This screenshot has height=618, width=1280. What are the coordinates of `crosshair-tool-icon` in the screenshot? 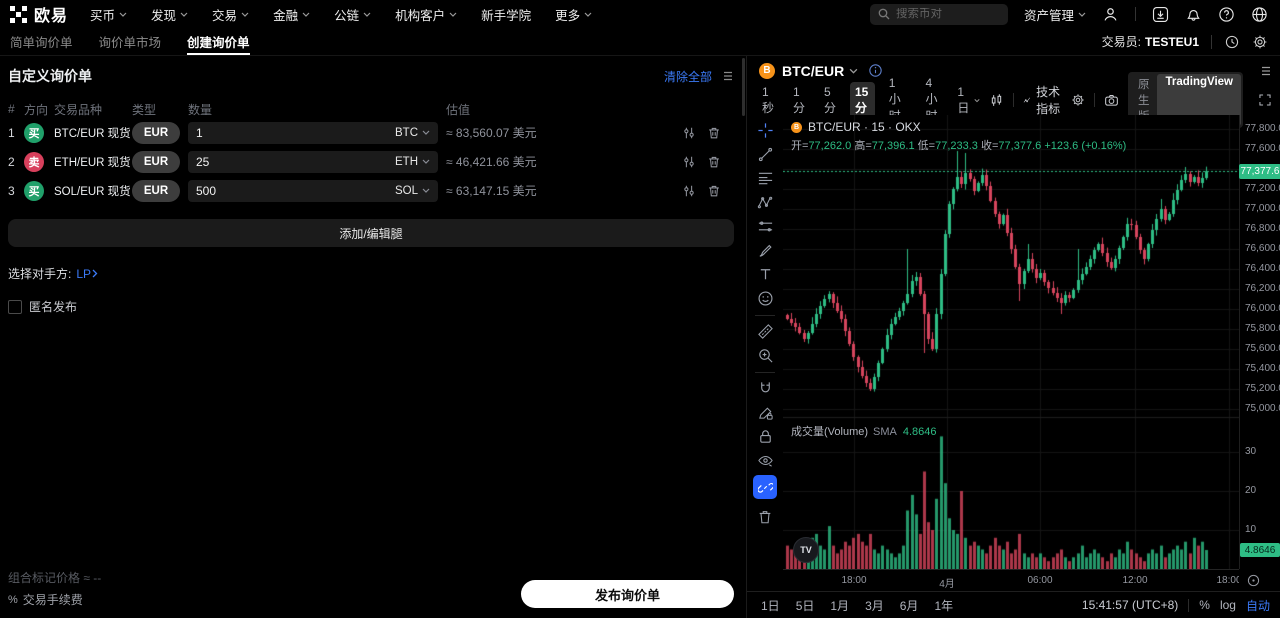 It's located at (765, 130).